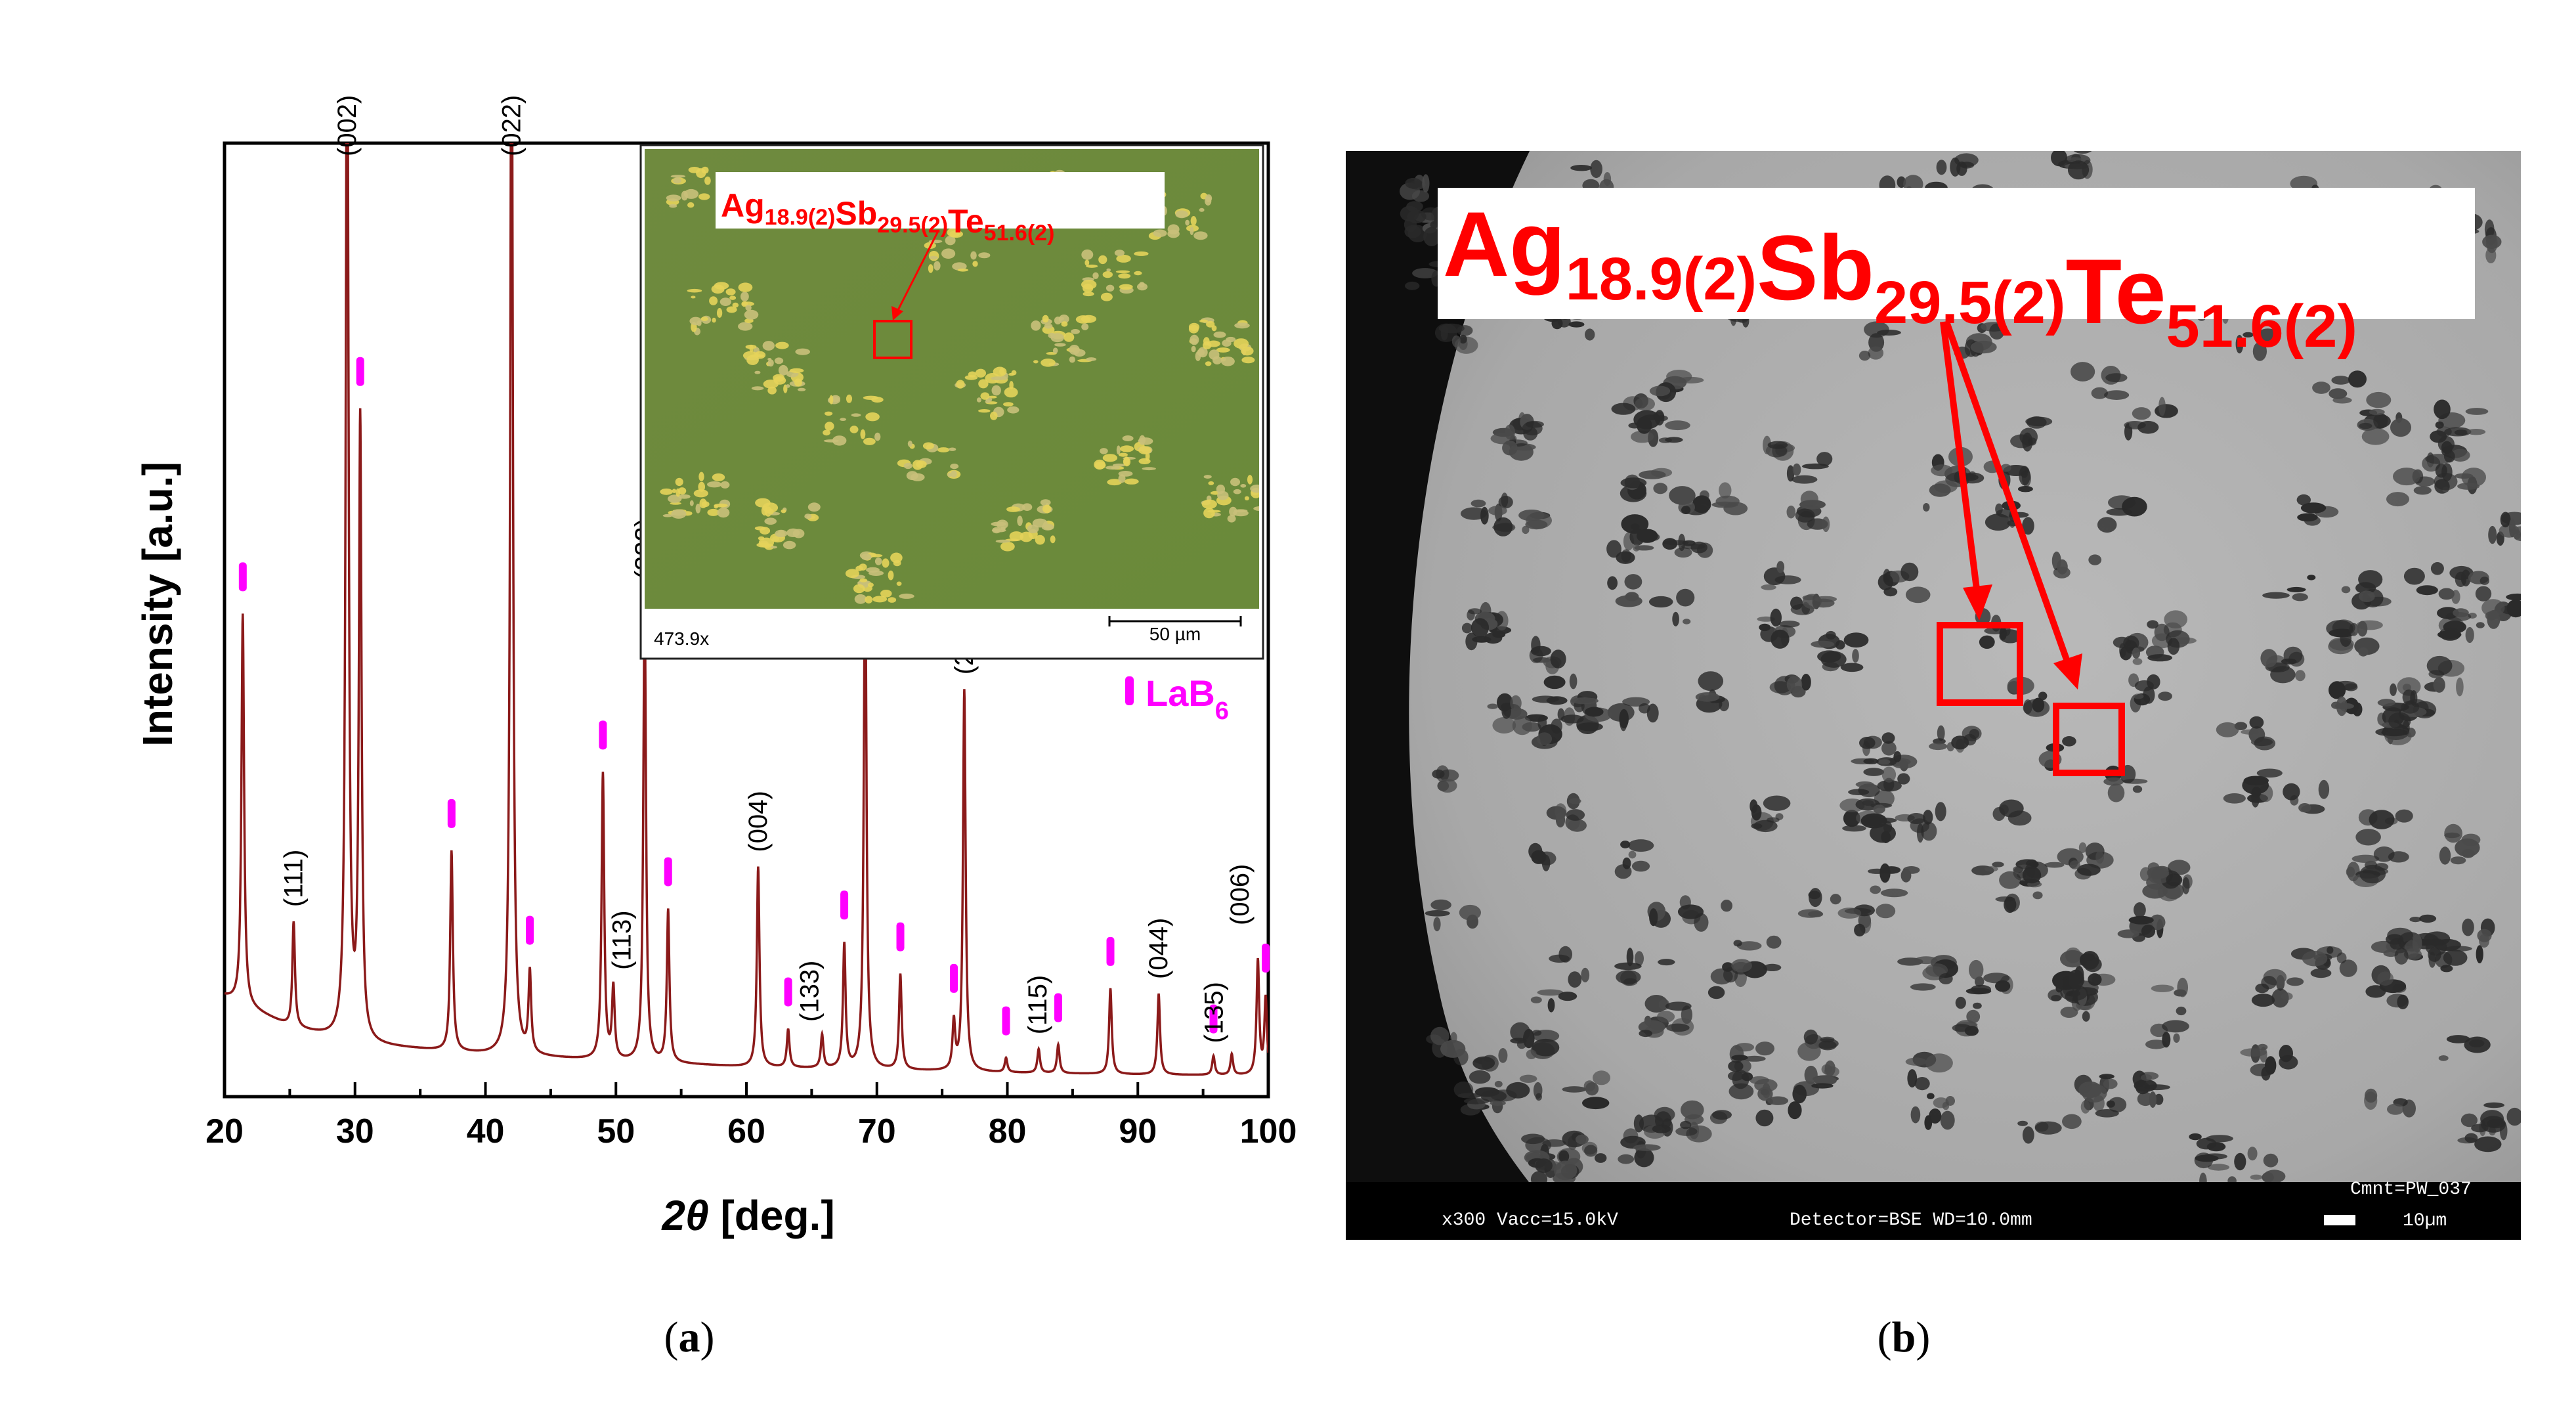  What do you see at coordinates (1268, 1131) in the screenshot?
I see `x-tick-label: 100` at bounding box center [1268, 1131].